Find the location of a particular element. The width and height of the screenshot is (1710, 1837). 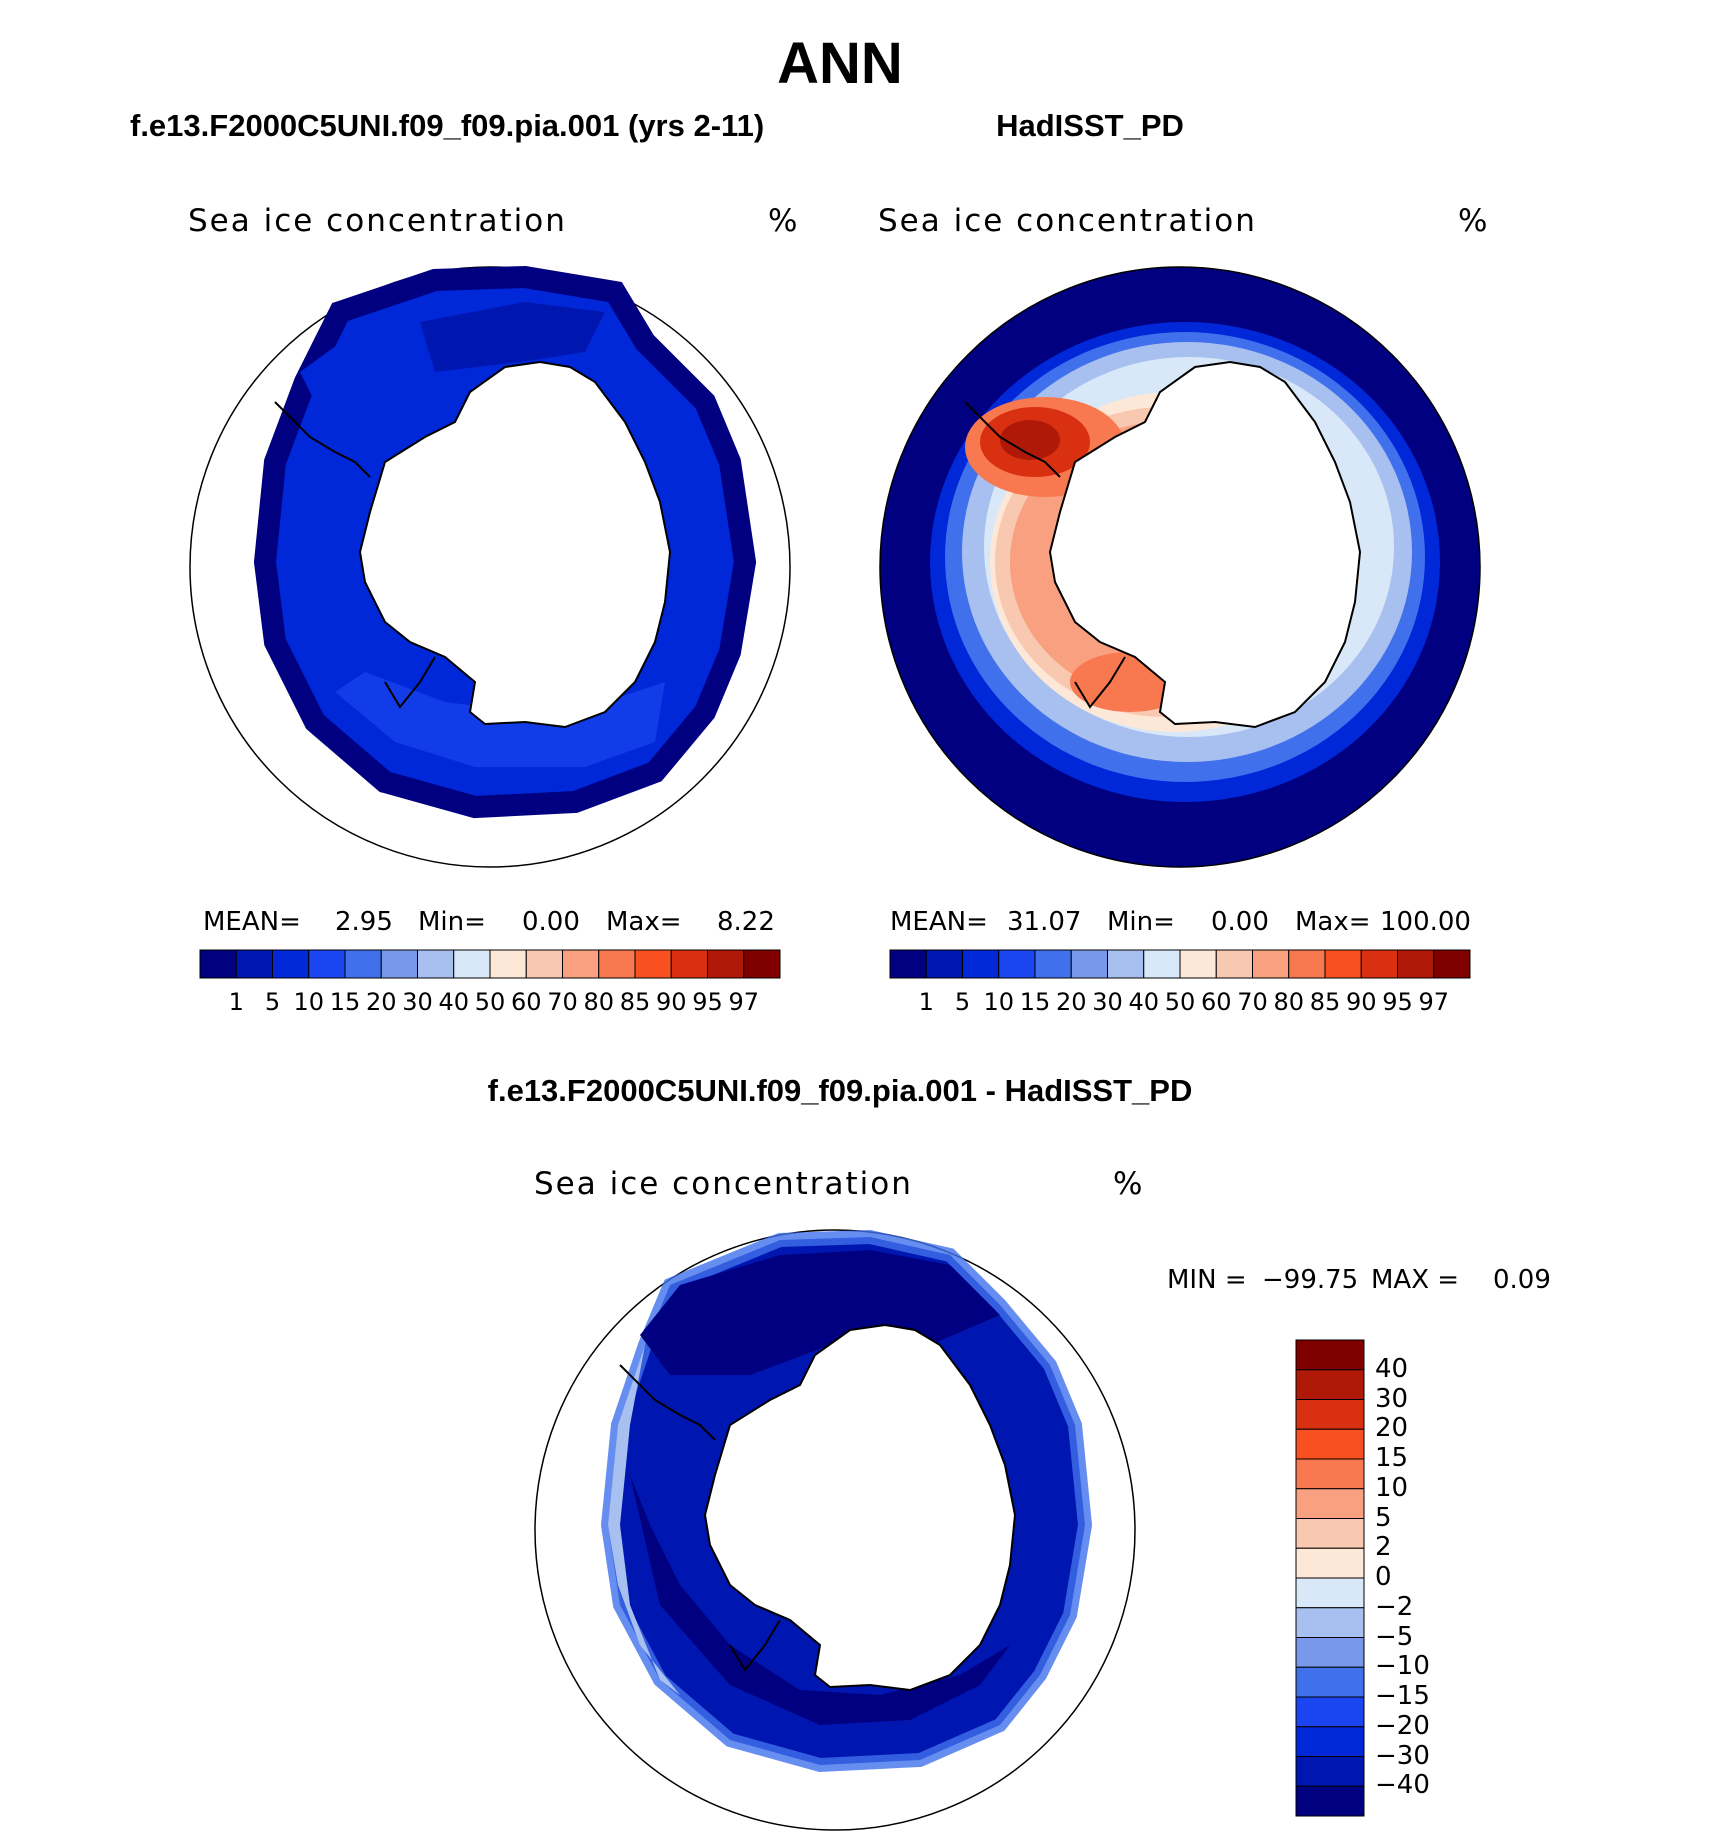

panel-2-colorbar-tick-label: 50 is located at coordinates (1180, 1002).